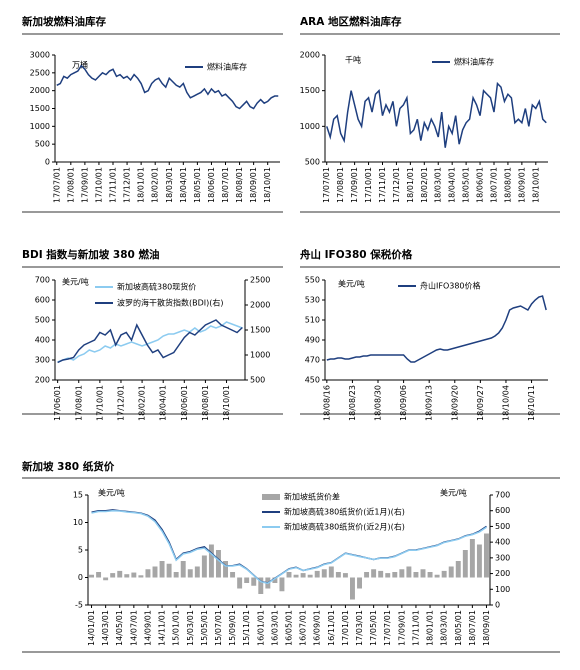  I want to click on y-unit: 万桶, so click(80, 65).